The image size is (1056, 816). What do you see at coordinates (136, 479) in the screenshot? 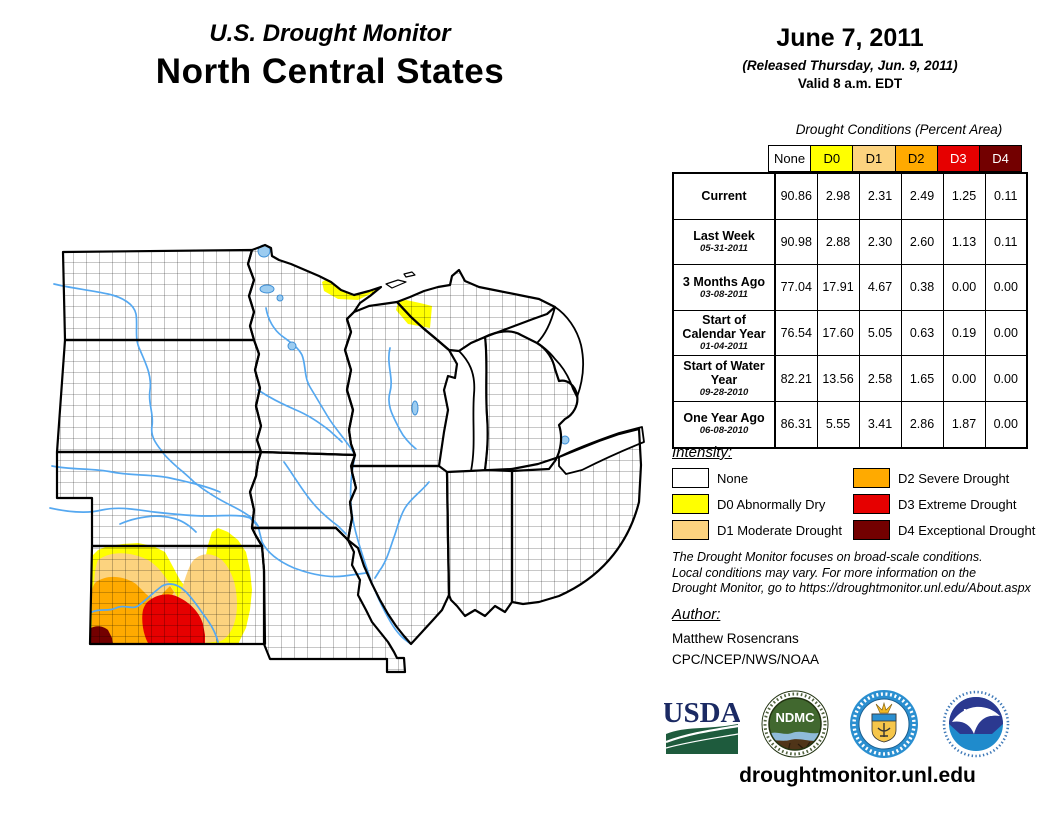
I see `niobrara-river` at bounding box center [136, 479].